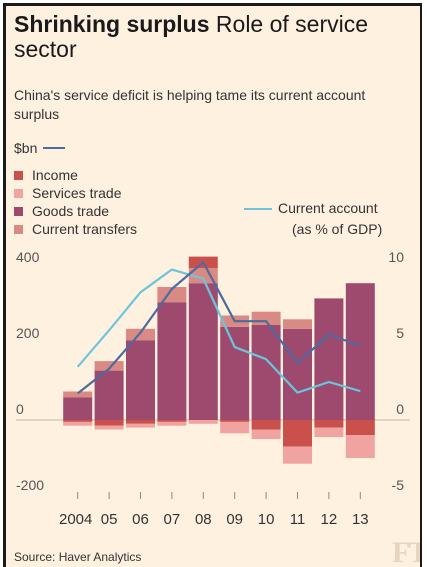  I want to click on x-tick-label-4: 08, so click(203, 519).